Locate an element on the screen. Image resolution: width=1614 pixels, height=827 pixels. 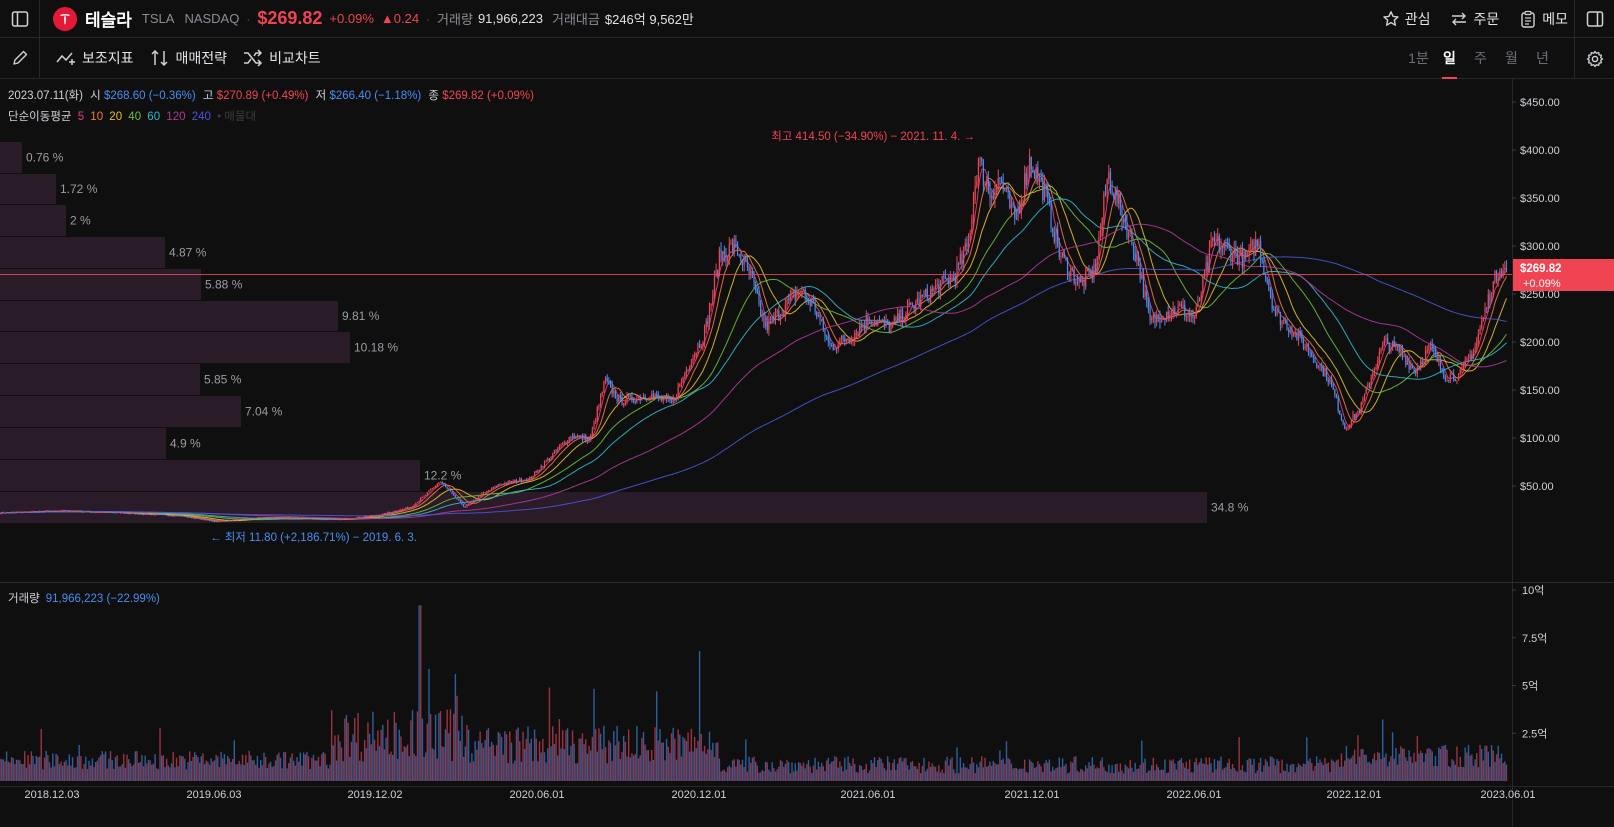
sidebar-toggle-button is located at coordinates (20, 19).